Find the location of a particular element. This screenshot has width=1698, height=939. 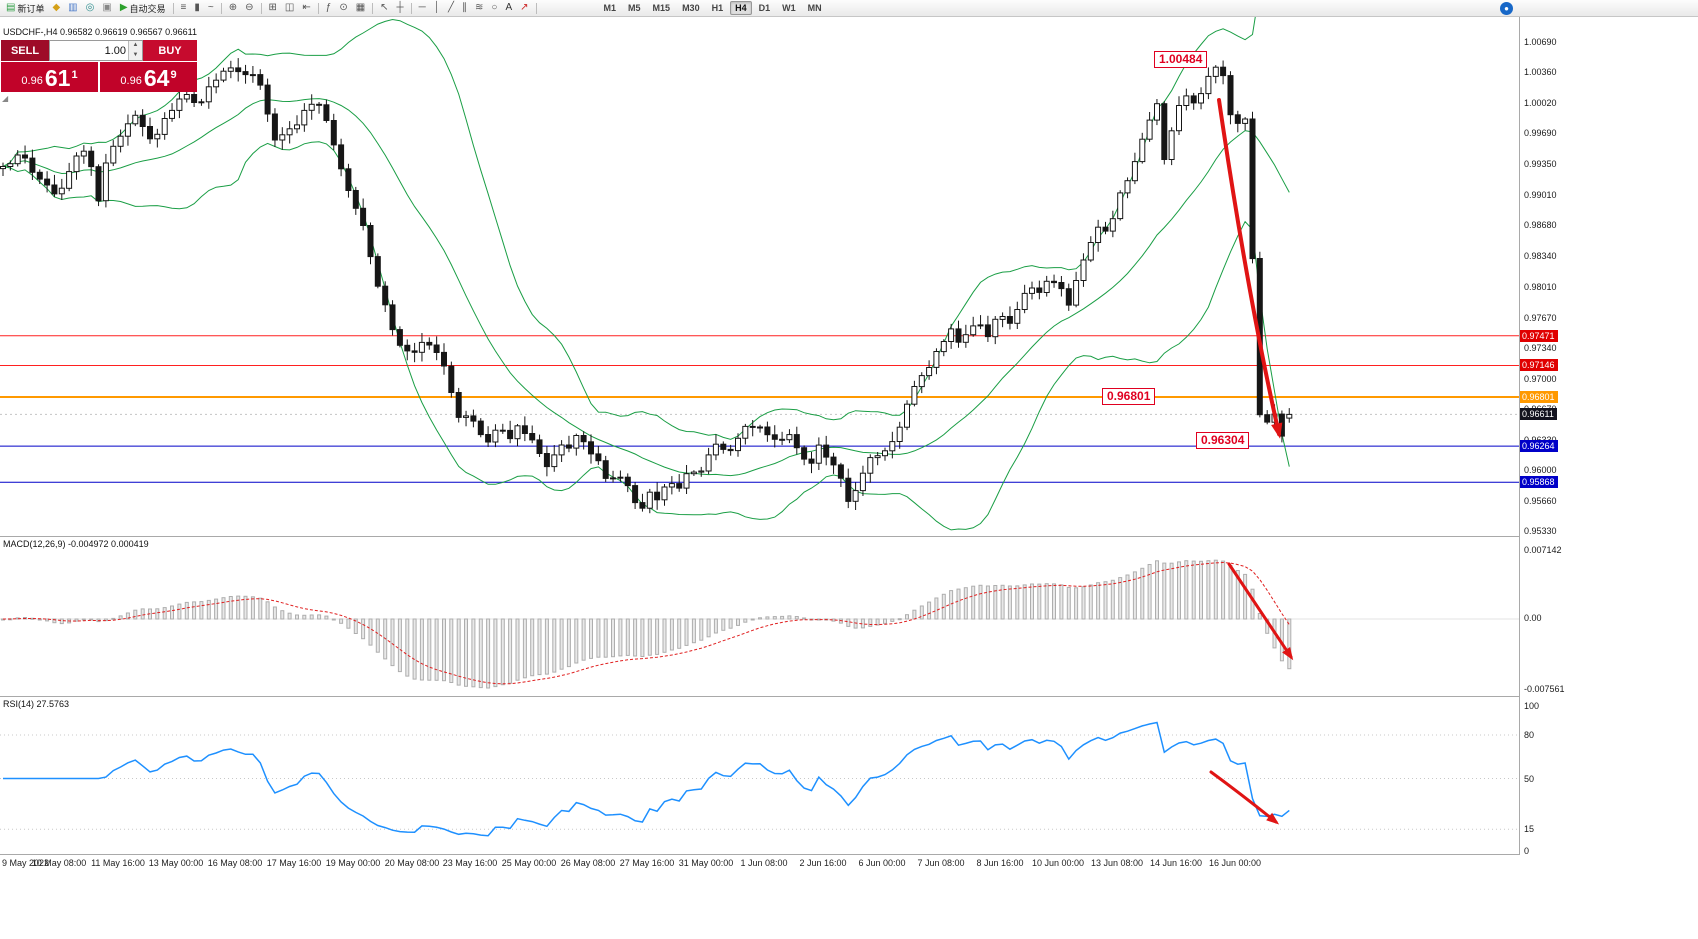

volume-down-icon: ▼ is located at coordinates (135, 55).